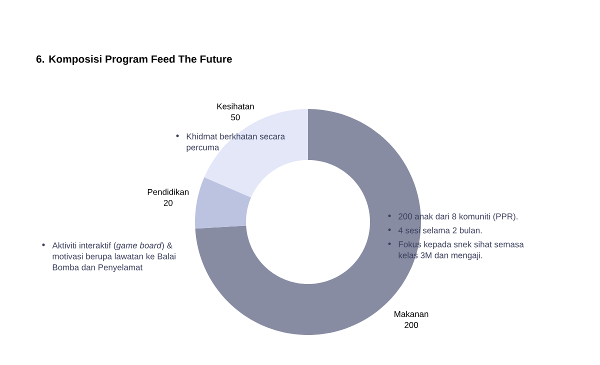  I want to click on slice-label: Pendidikan, so click(168, 191).